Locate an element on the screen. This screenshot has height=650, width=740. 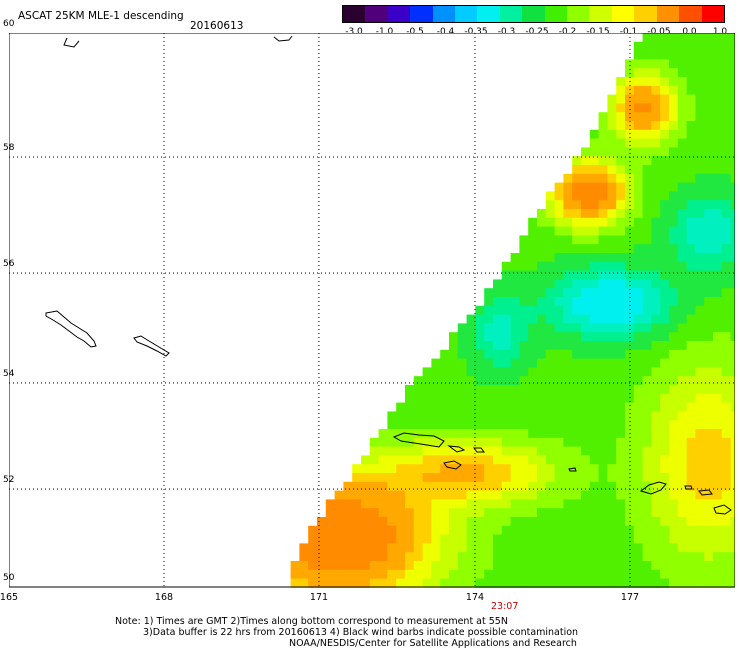
island-j is located at coordinates (705, 492).